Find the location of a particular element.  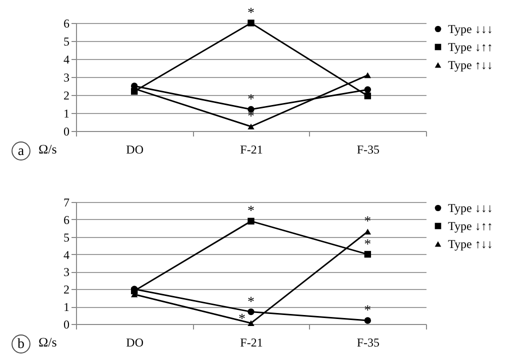

y-tick-label: 7 is located at coordinates (67, 203).